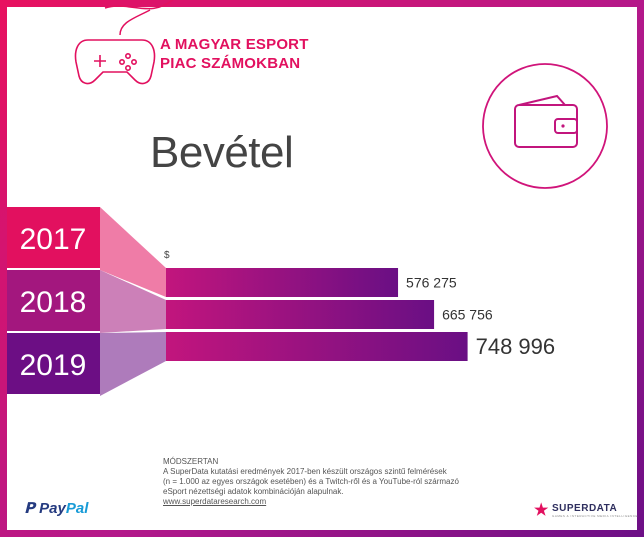 The width and height of the screenshot is (644, 537). I want to click on paypal-p-icon: 𝗣, so click(32, 508).